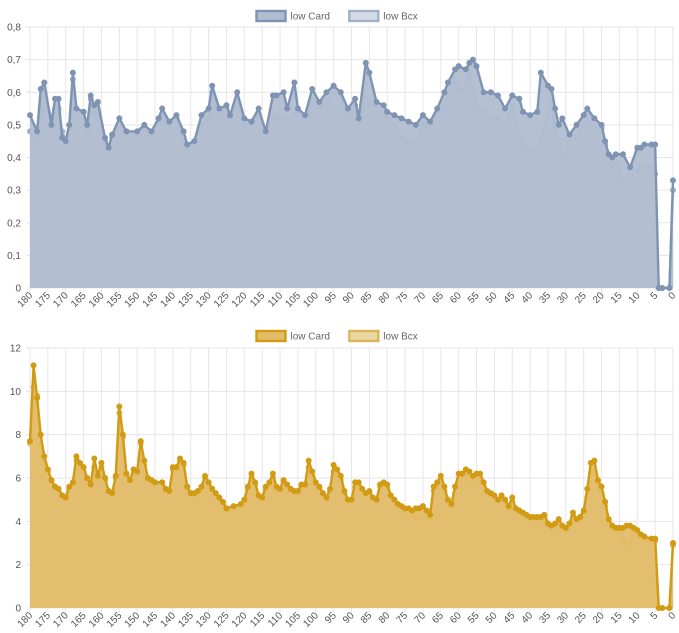  What do you see at coordinates (545, 618) in the screenshot?
I see `x-tick-label: 35` at bounding box center [545, 618].